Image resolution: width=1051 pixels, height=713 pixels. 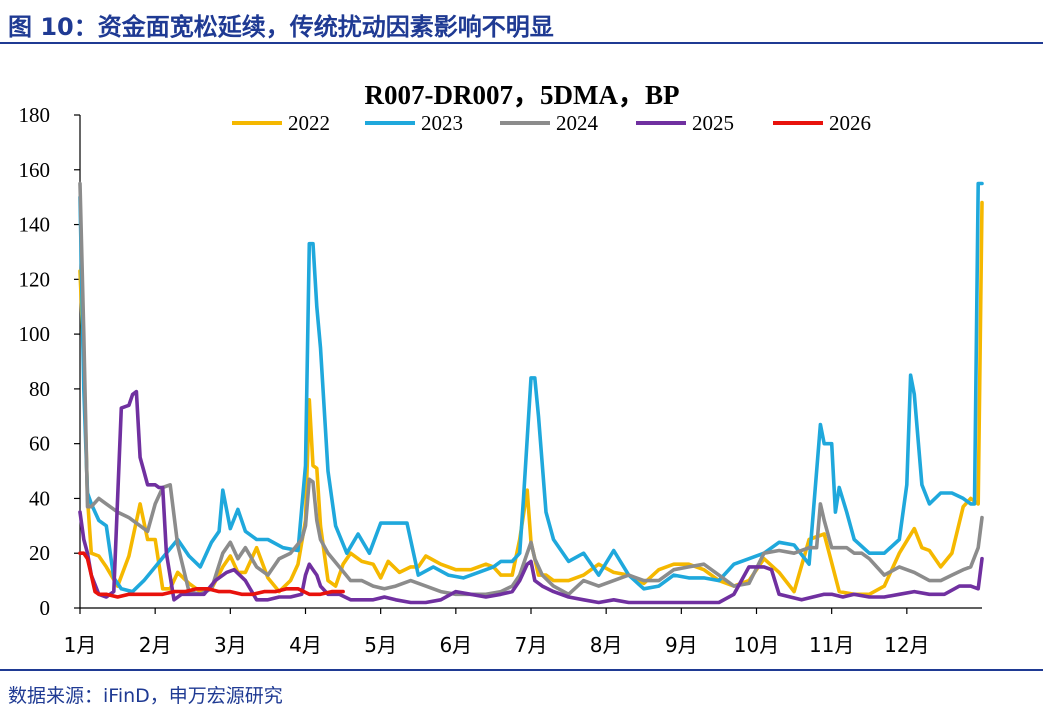 I want to click on y-tick-label: 60, so click(x=39, y=444).